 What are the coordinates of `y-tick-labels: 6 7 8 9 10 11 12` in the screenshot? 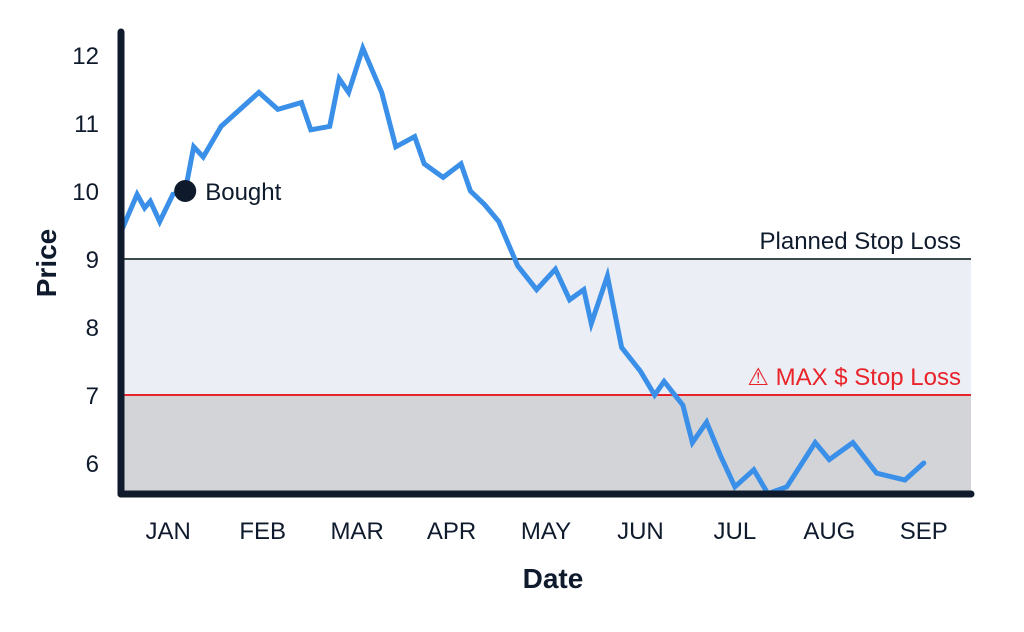 It's located at (85, 260).